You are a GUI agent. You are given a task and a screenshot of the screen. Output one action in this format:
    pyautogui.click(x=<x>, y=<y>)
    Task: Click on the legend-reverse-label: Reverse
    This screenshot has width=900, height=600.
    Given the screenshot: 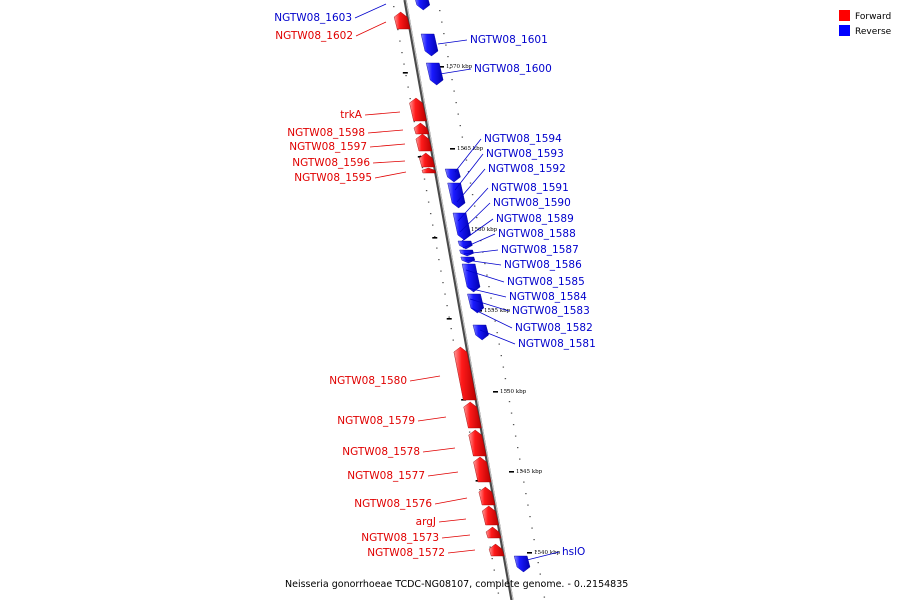 What is the action you would take?
    pyautogui.click(x=873, y=32)
    